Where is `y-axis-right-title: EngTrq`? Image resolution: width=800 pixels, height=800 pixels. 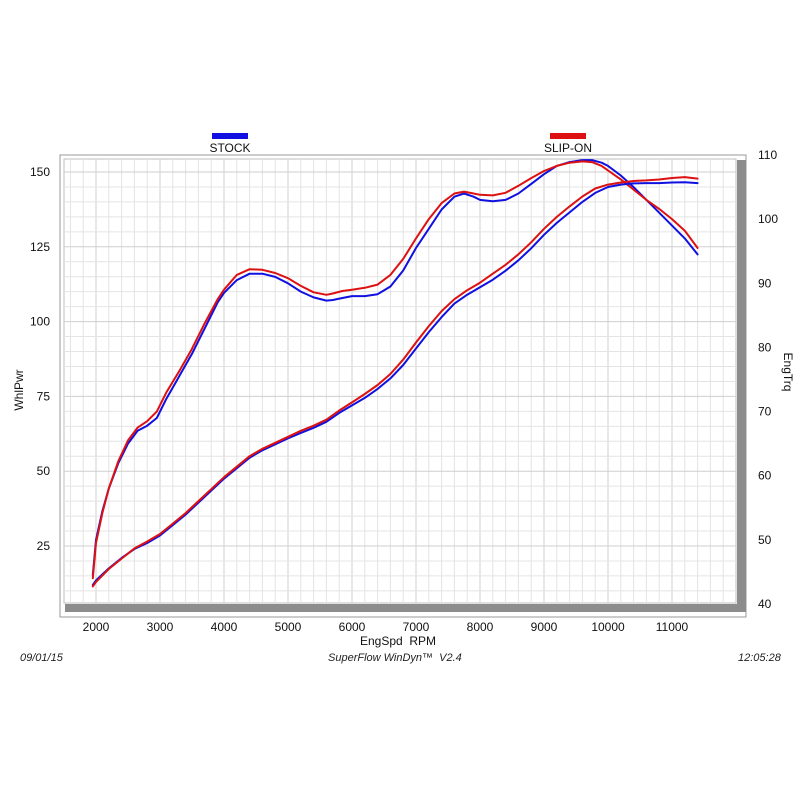 y-axis-right-title: EngTrq is located at coordinates (788, 372).